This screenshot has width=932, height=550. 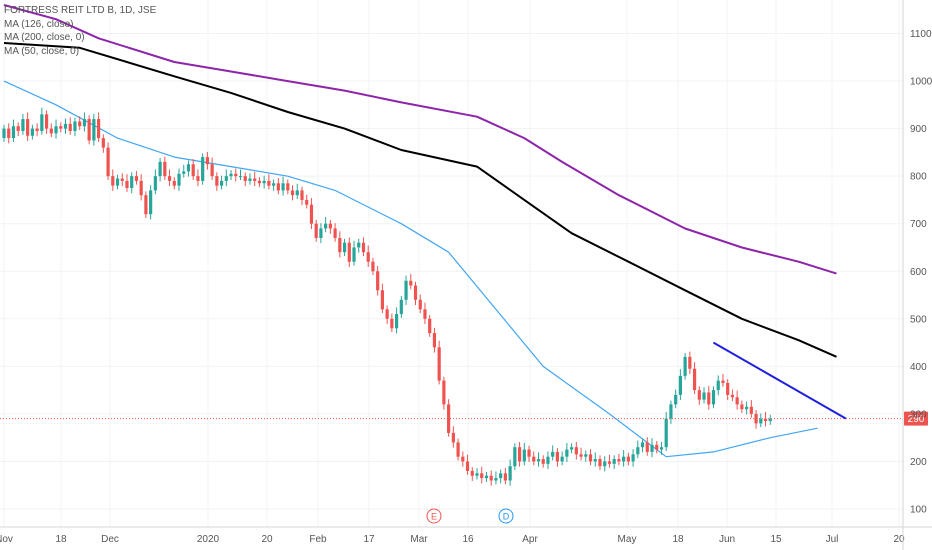 I want to click on event-label: E, so click(x=434, y=517).